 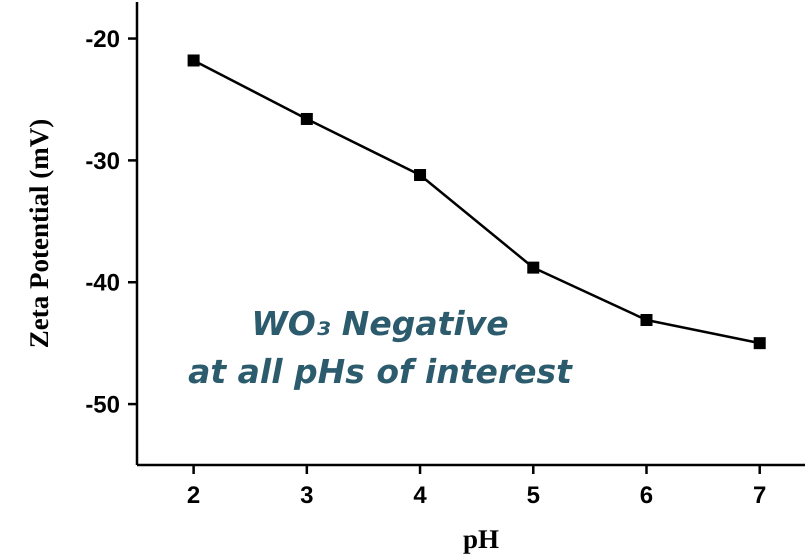 I want to click on x-tick-label: 2, so click(x=193, y=495).